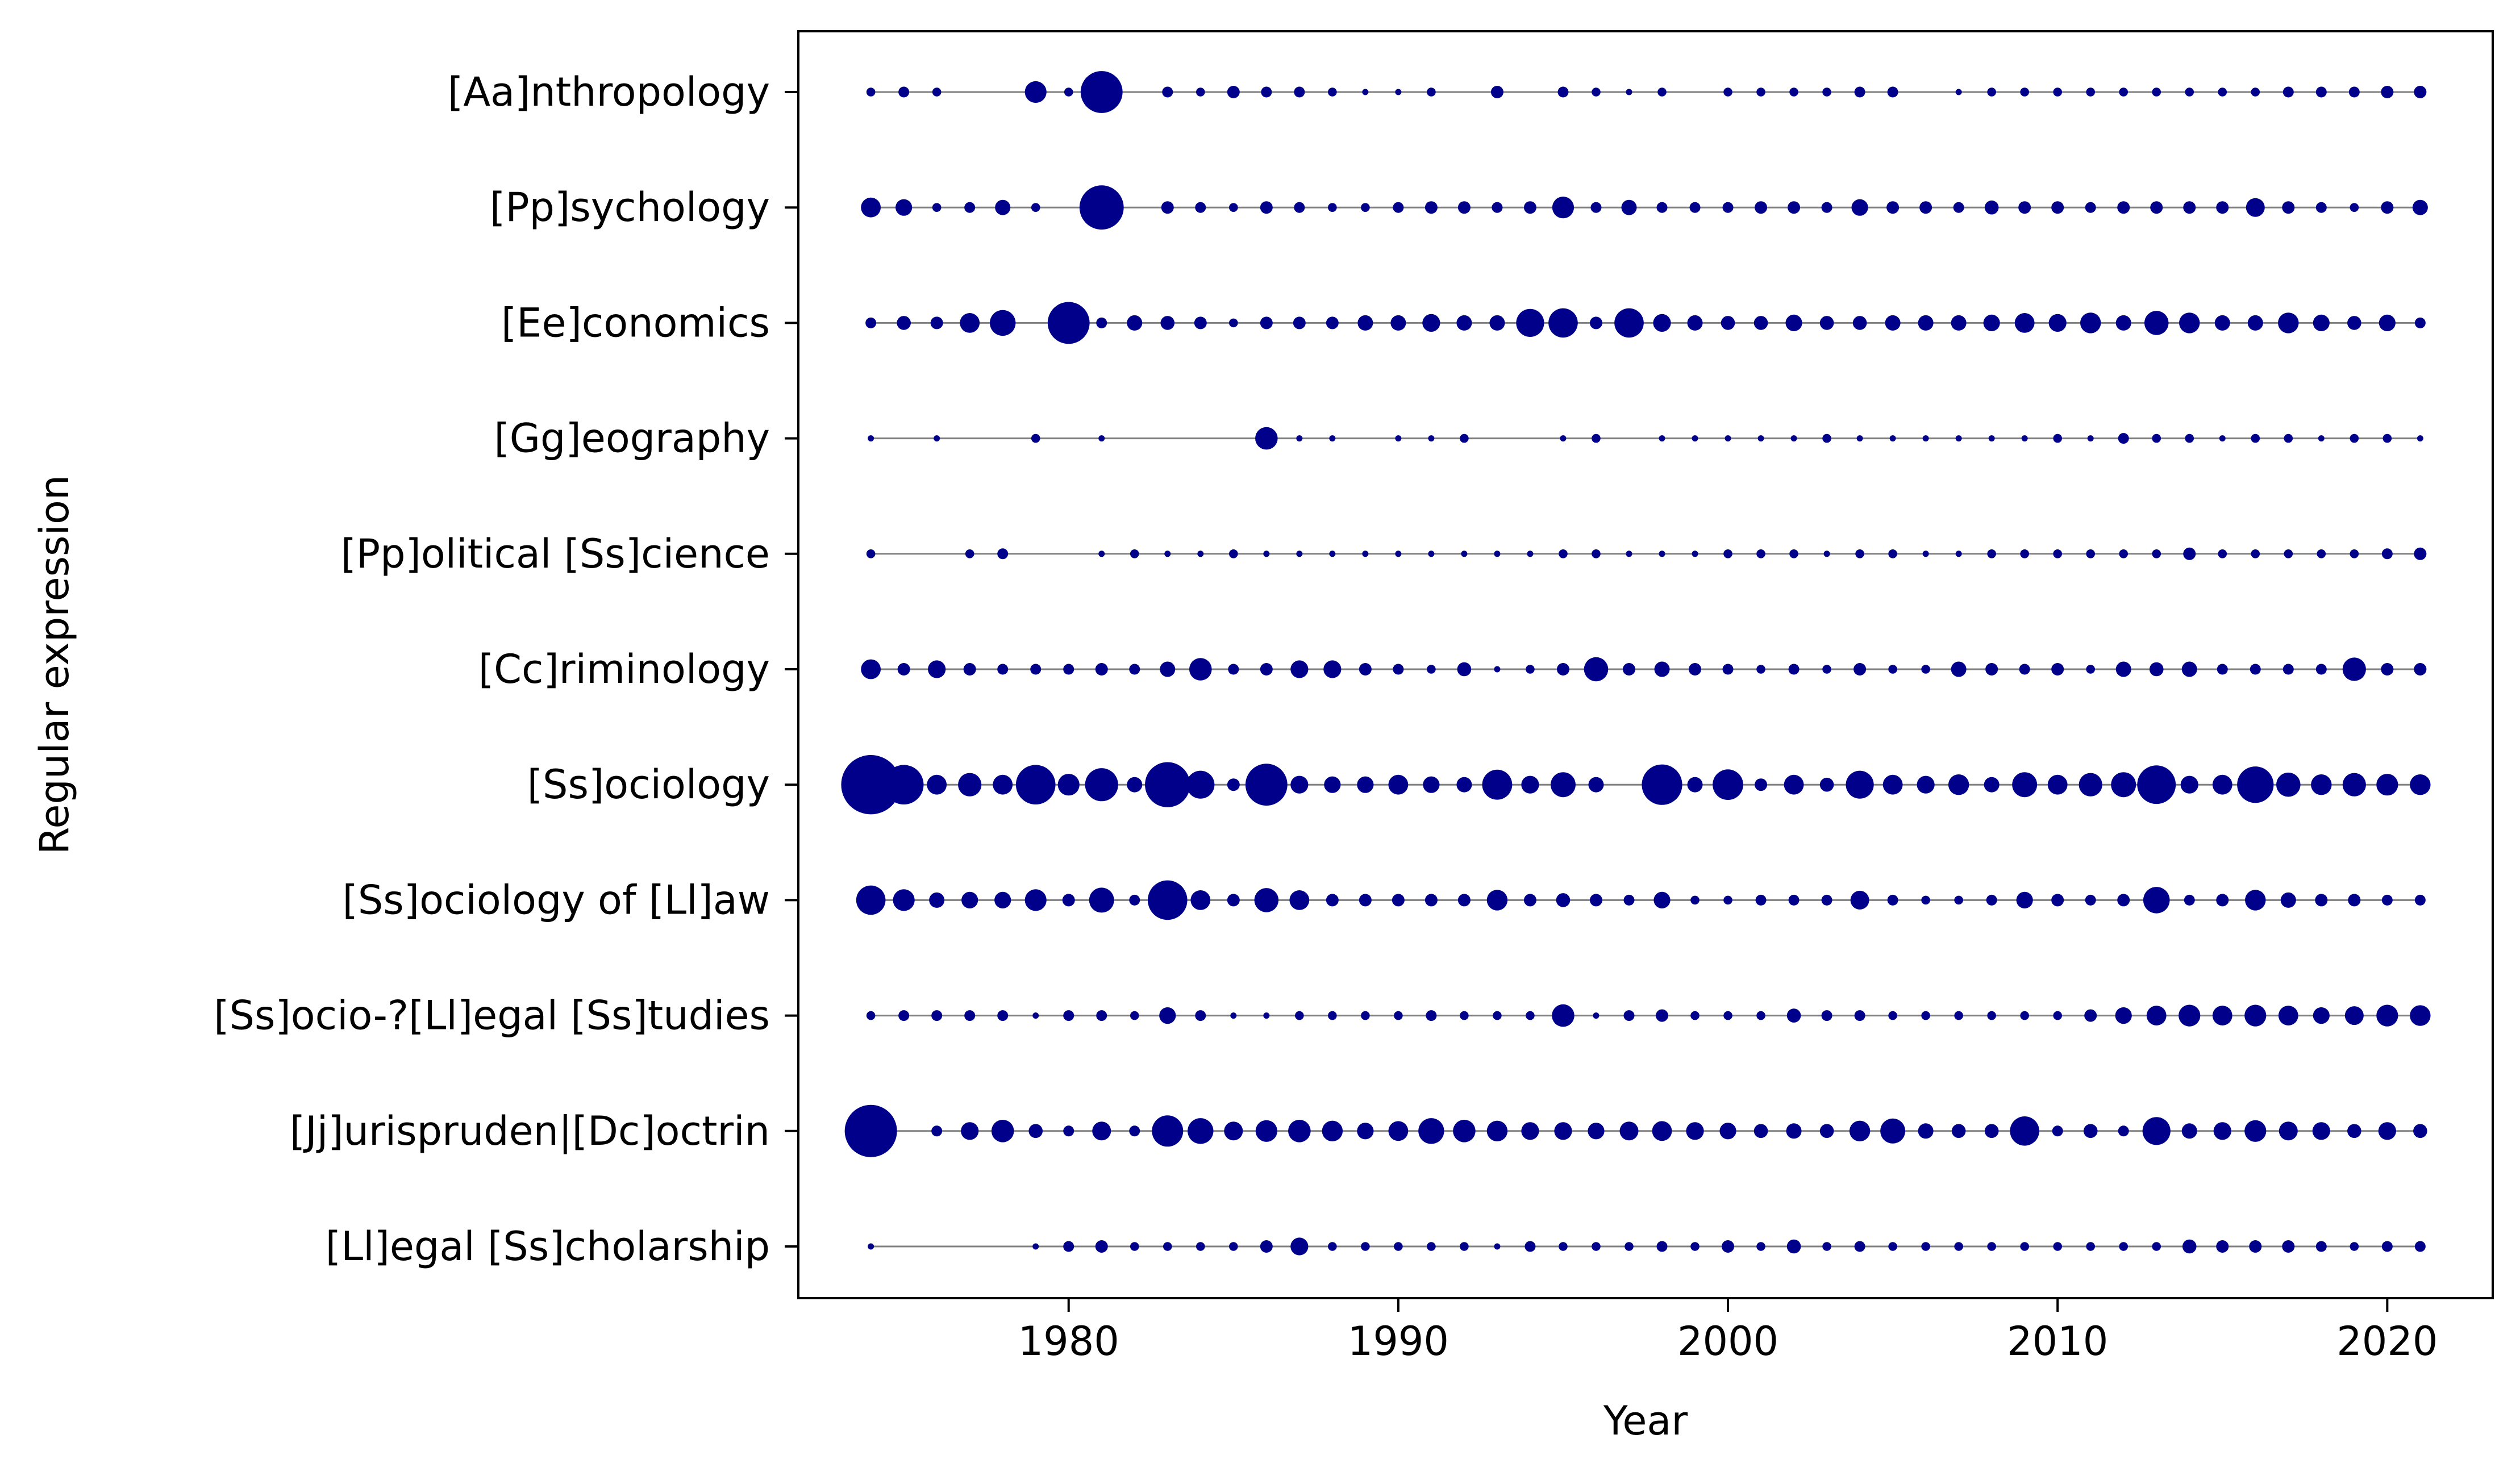  I want to click on y-tick-label: [Jj]urispruden|[Dc]octrin, so click(530, 1131).